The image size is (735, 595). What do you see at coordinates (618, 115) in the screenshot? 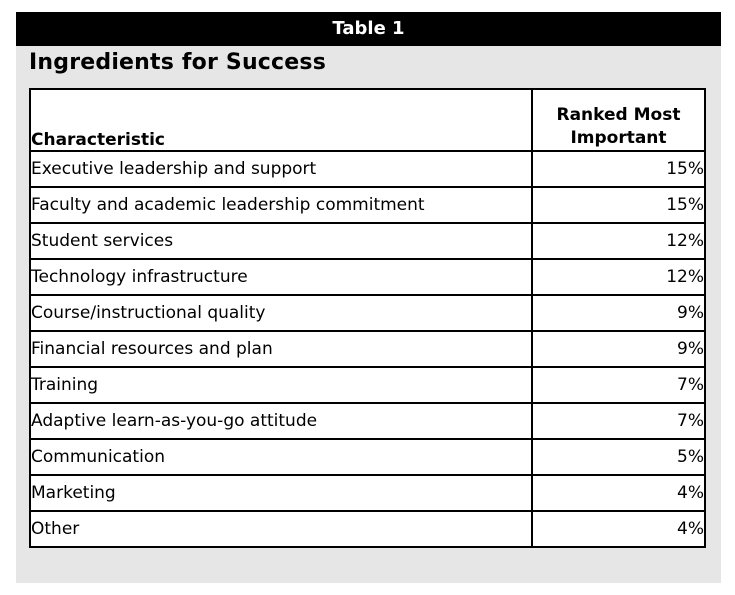
I see `column-header-ranked-line-1: Ranked Most` at bounding box center [618, 115].